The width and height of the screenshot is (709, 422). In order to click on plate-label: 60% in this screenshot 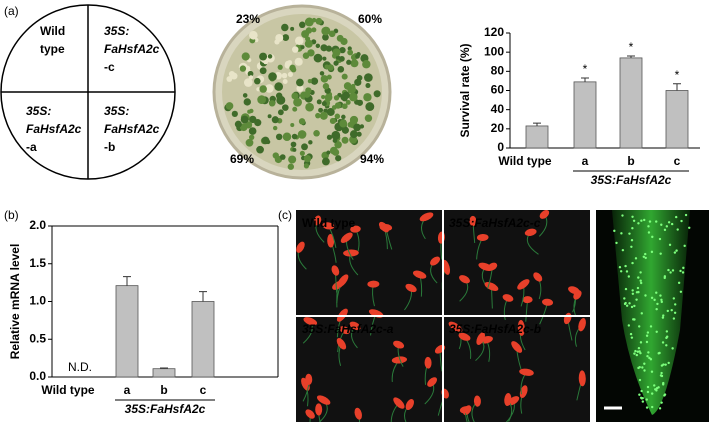, I will do `click(370, 19)`.